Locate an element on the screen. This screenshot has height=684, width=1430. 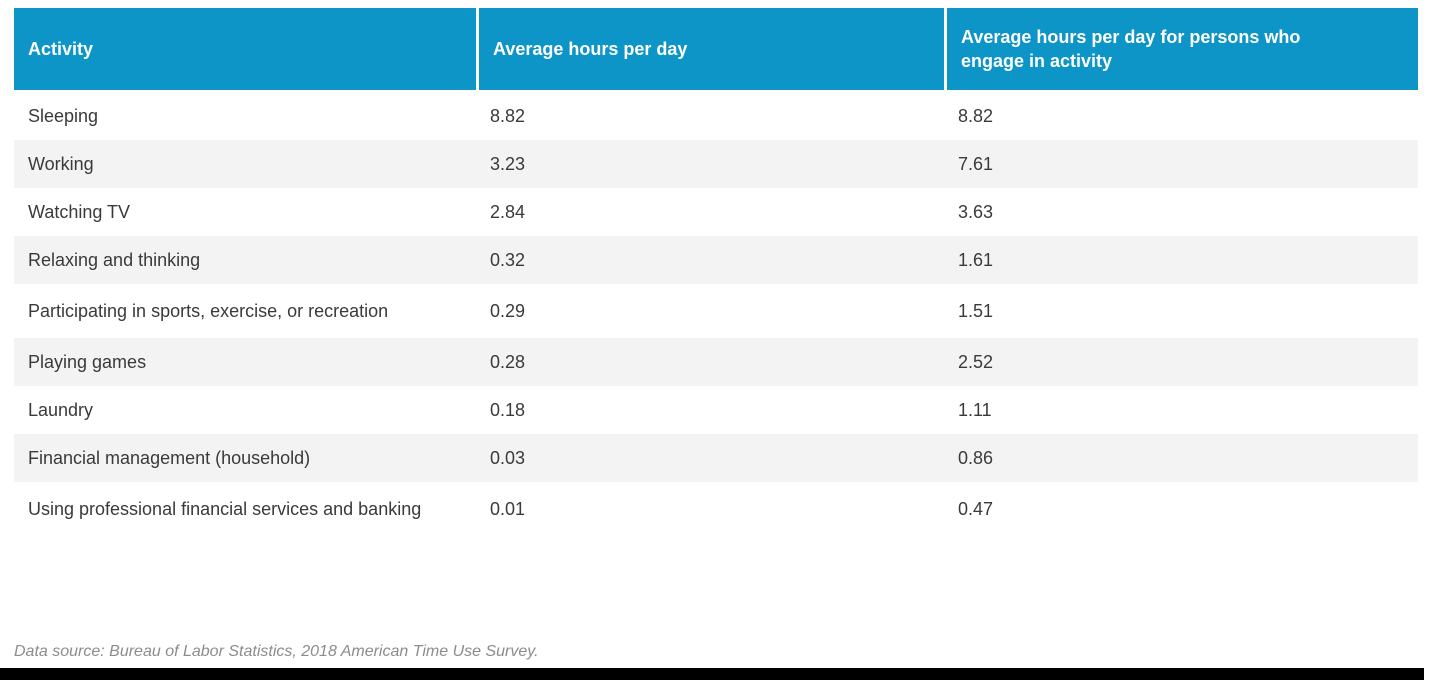
activity-cell: Working is located at coordinates (245, 164).